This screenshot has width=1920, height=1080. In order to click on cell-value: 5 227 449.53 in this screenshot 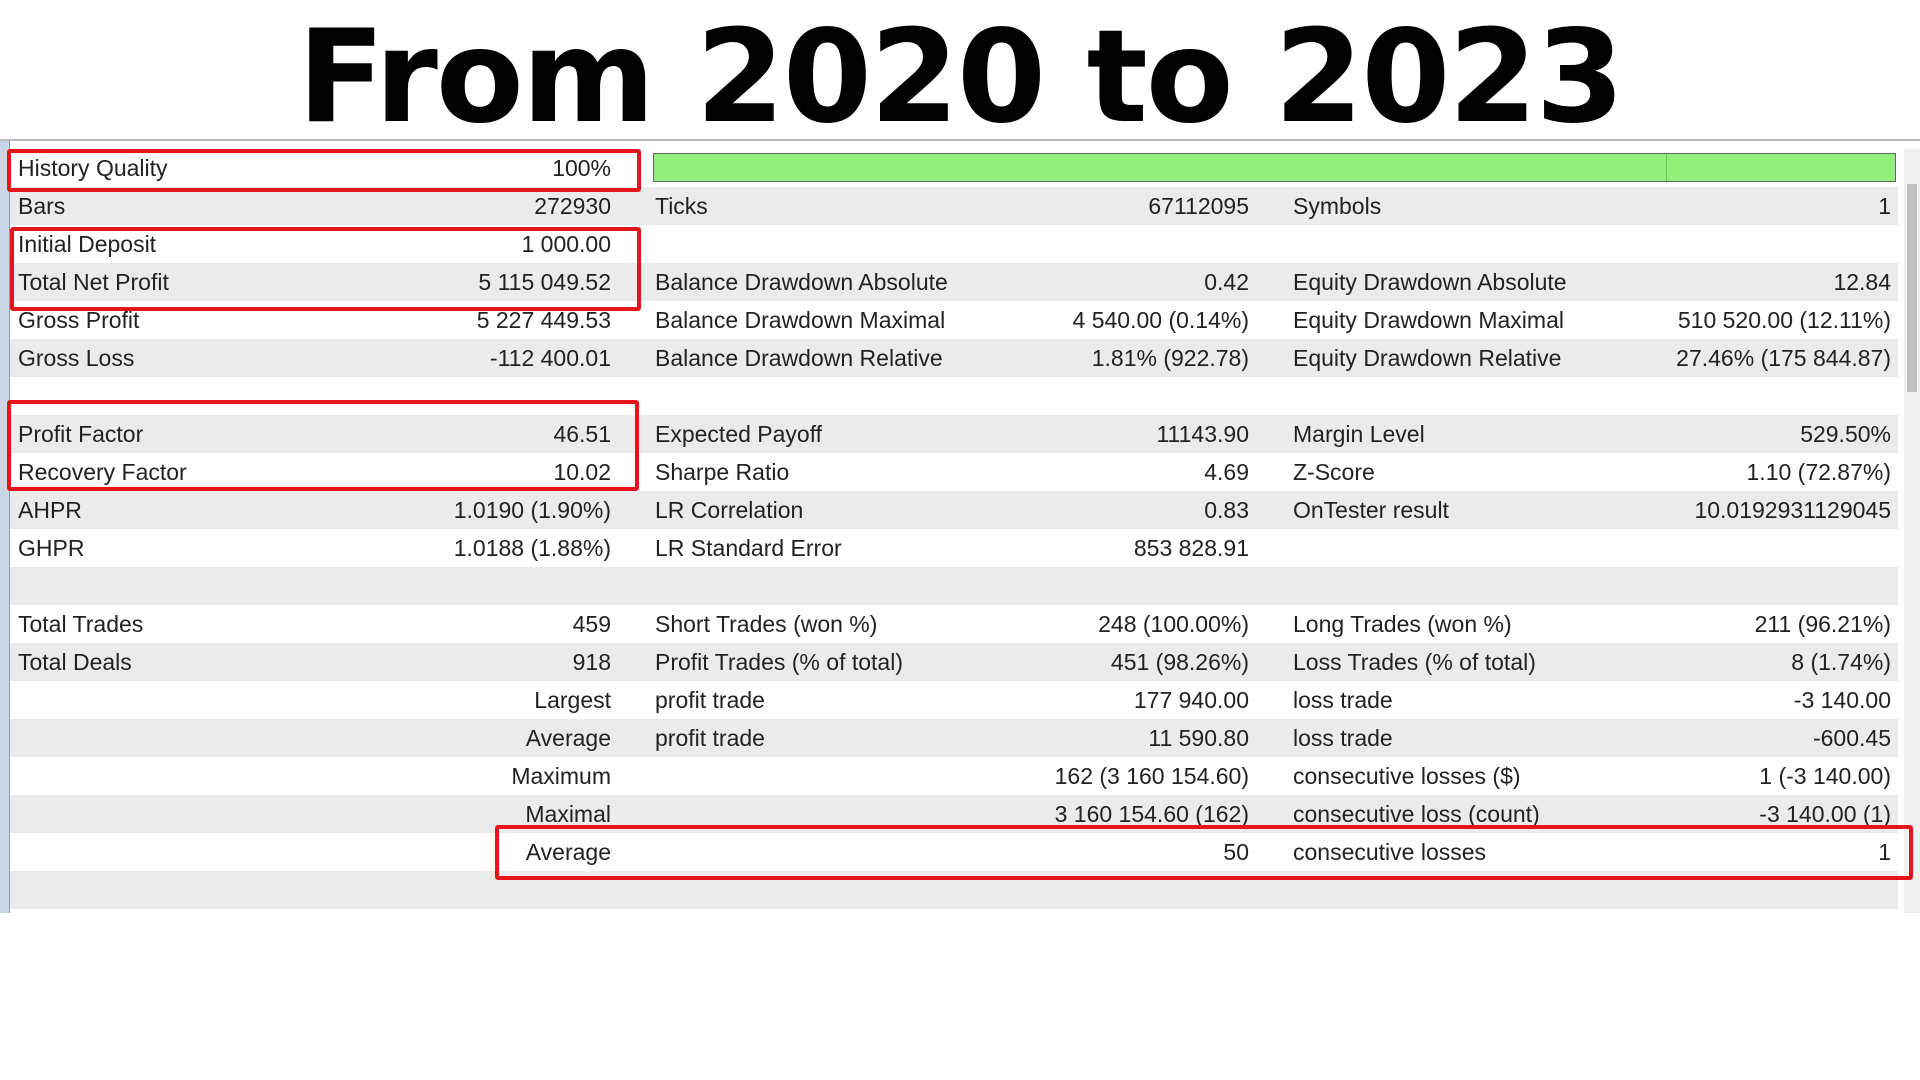, I will do `click(543, 320)`.